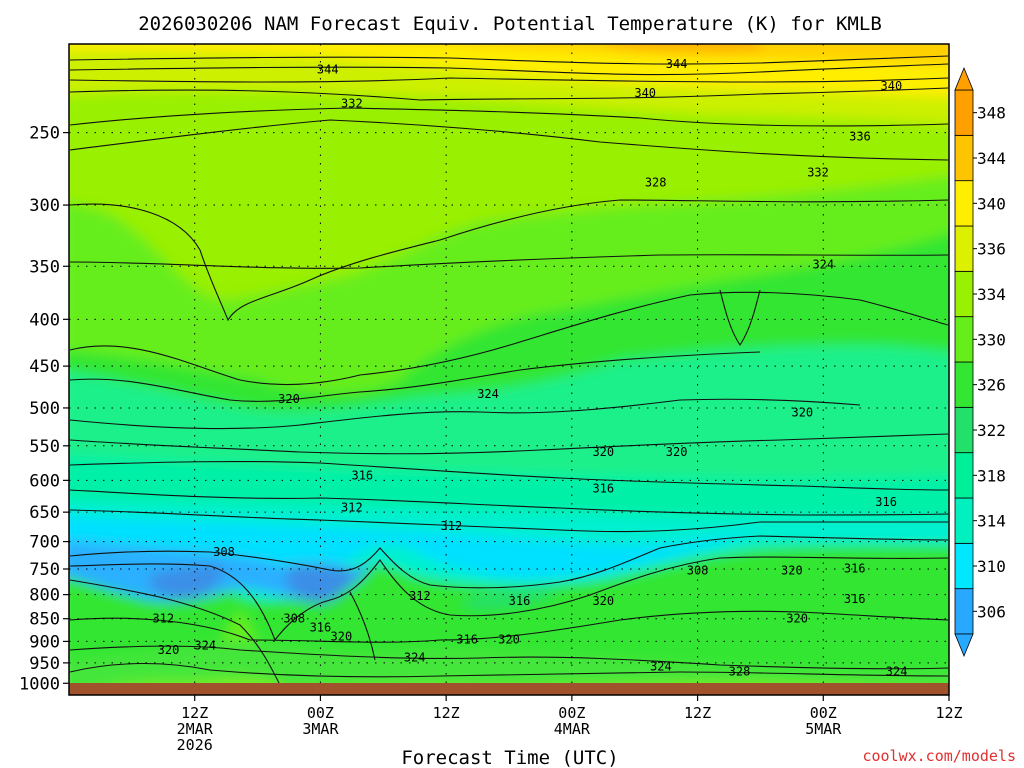  What do you see at coordinates (991, 611) in the screenshot?
I see `colorbar-label: 306` at bounding box center [991, 611].